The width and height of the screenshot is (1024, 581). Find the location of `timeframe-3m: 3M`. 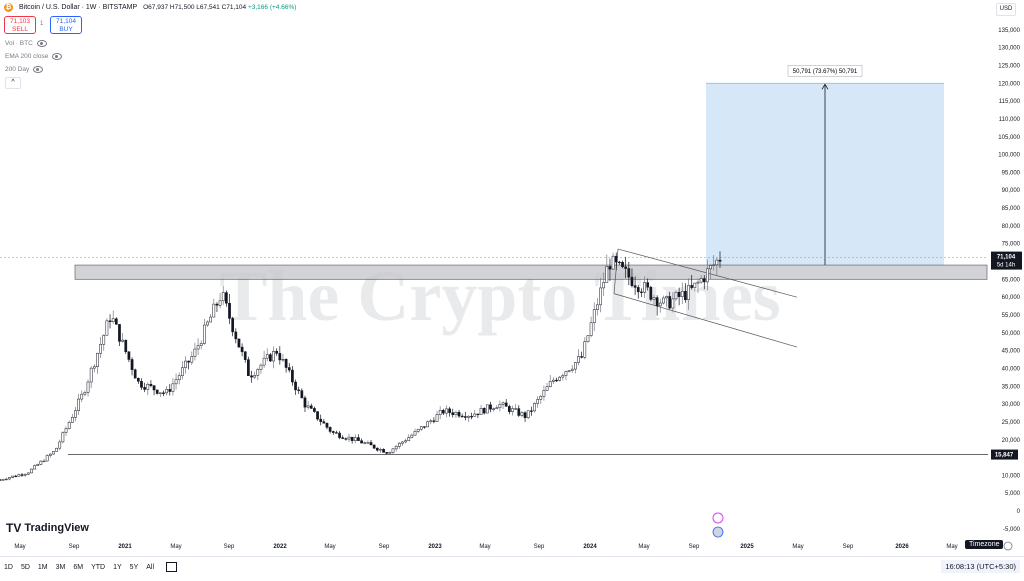

timeframe-3m: 3M is located at coordinates (60, 567).